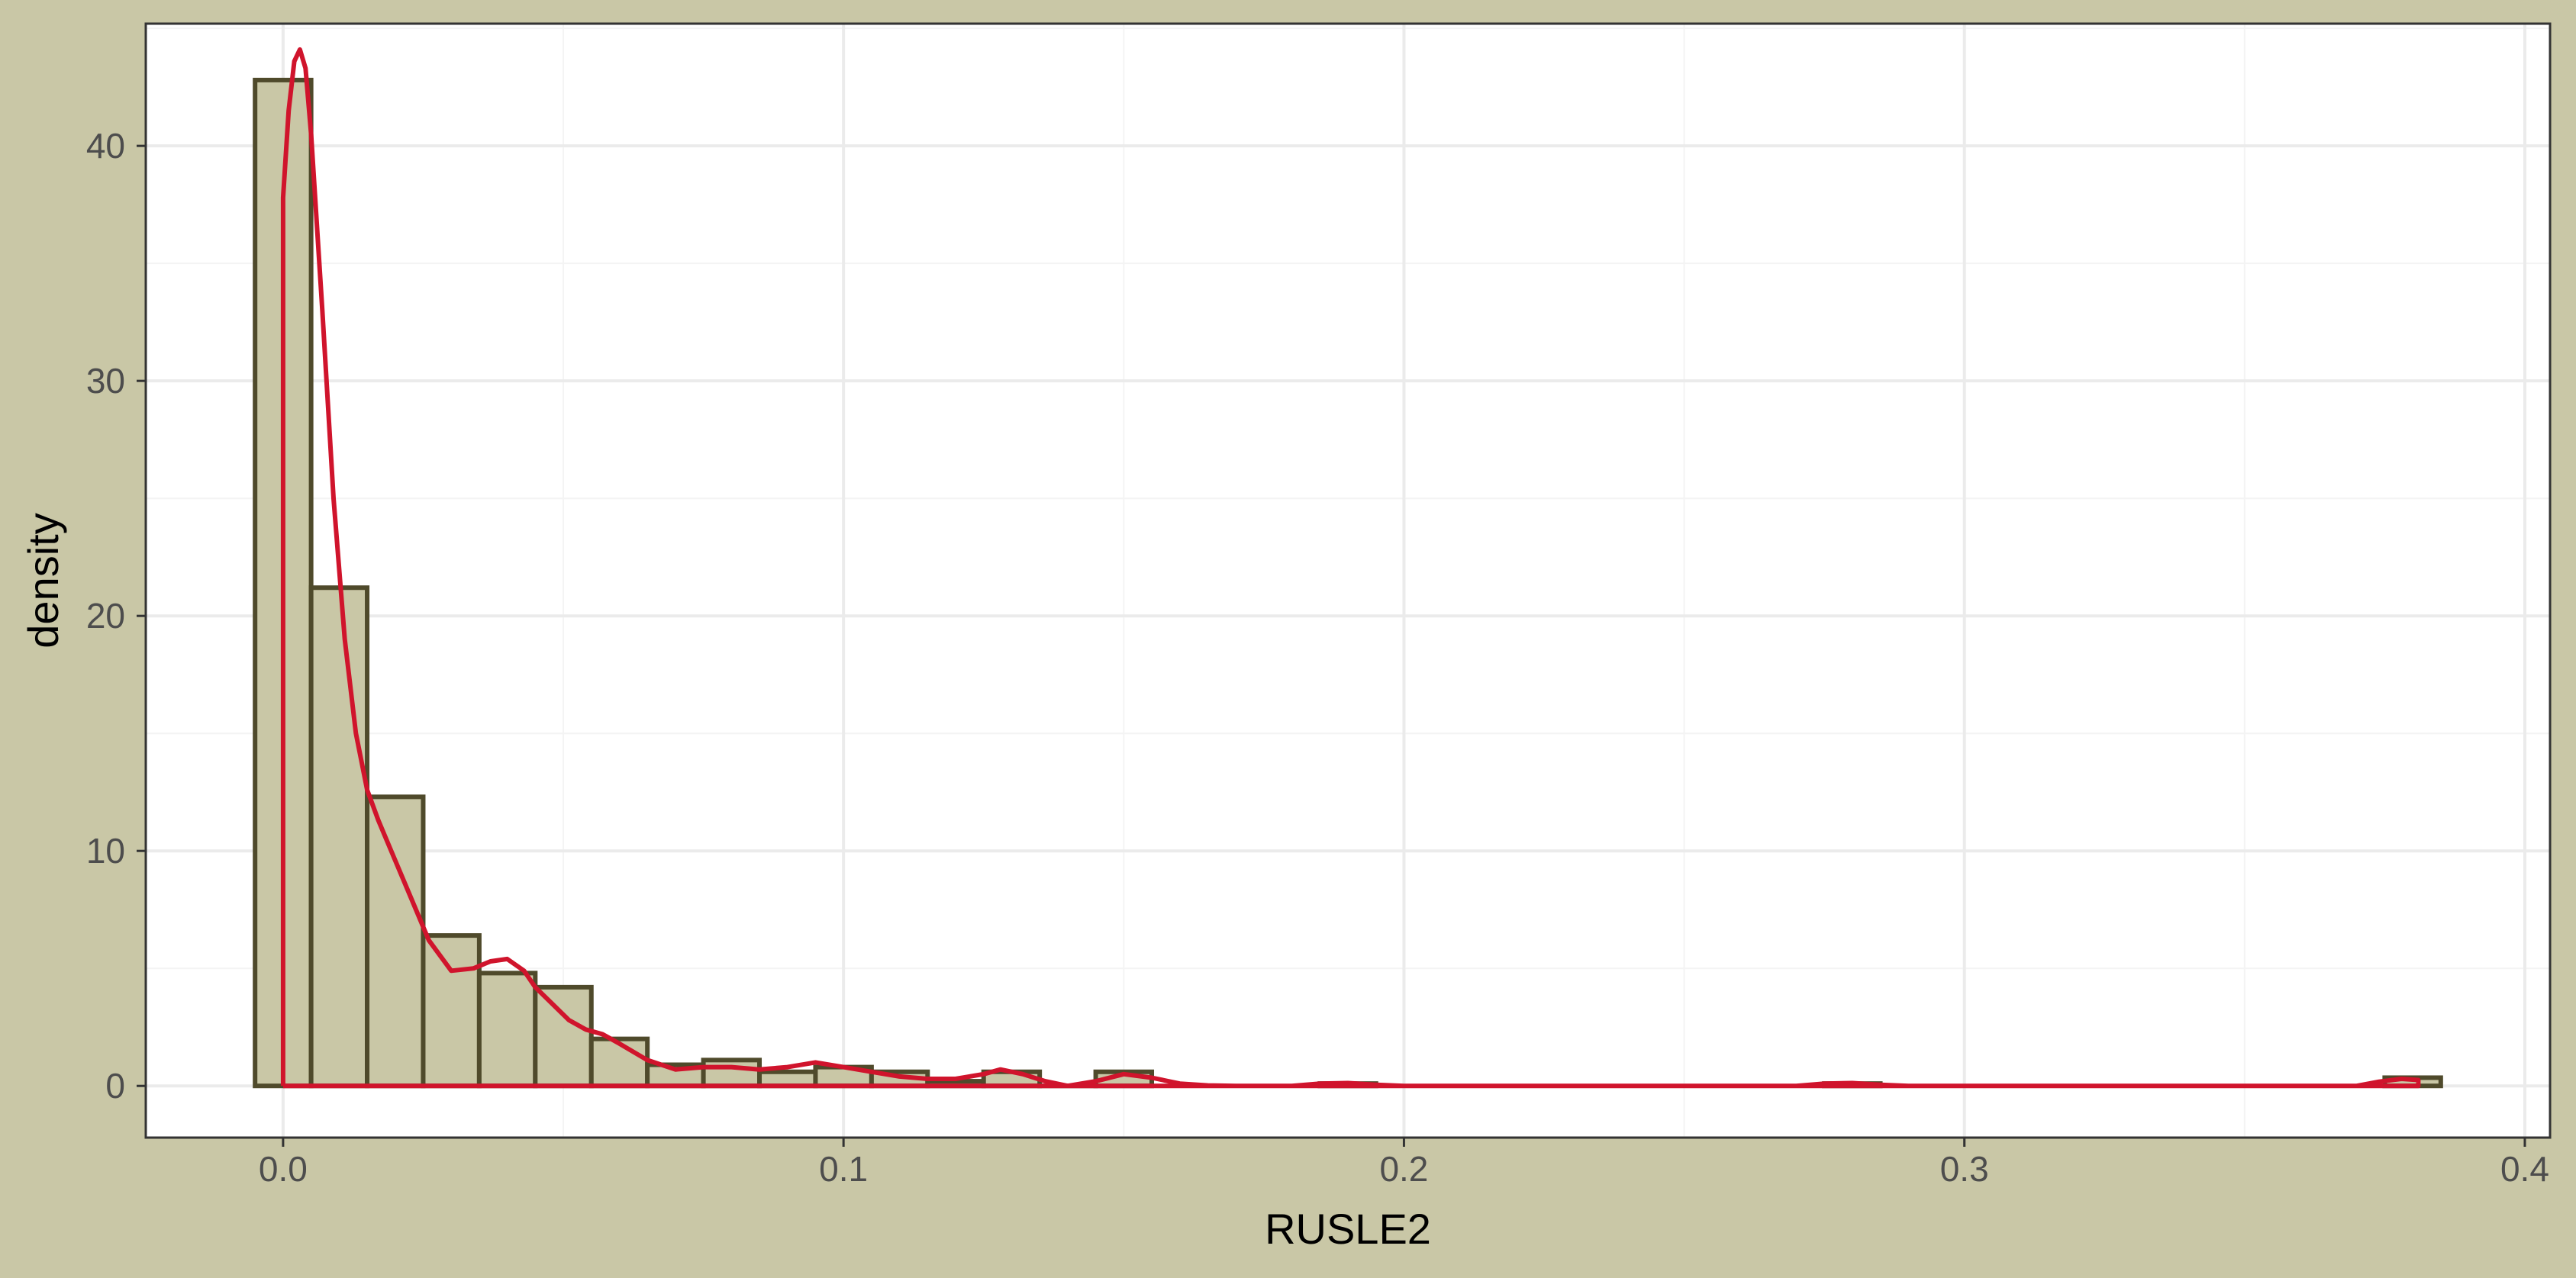 The image size is (2576, 1278). Describe the element at coordinates (2525, 1169) in the screenshot. I see `x-tick-label: 0.4` at that location.